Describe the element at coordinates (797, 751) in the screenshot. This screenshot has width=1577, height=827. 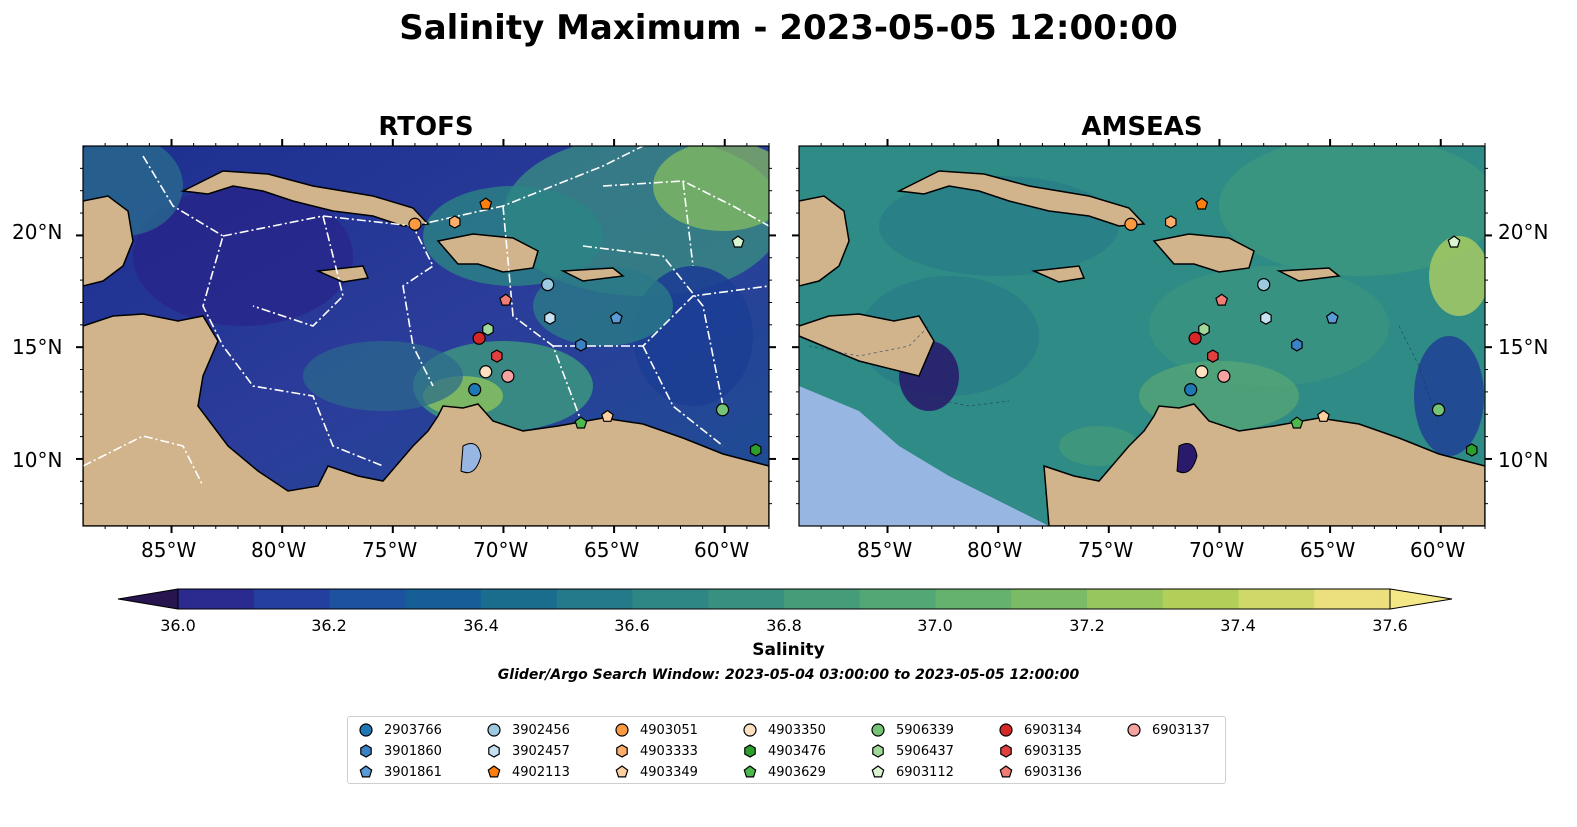
I see `legend-label: 4903476` at that location.